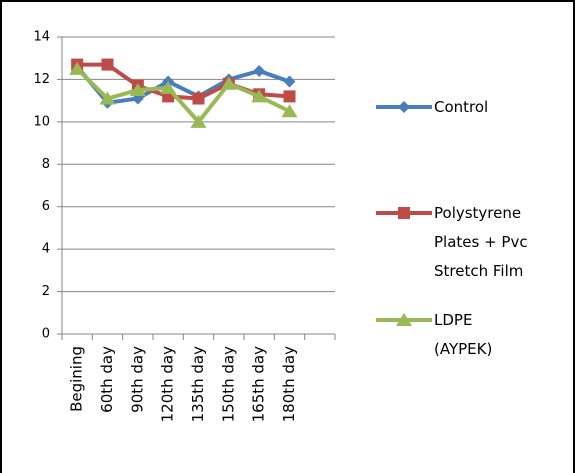 The image size is (575, 473). Describe the element at coordinates (46, 249) in the screenshot. I see `y-tick-label: 4` at that location.